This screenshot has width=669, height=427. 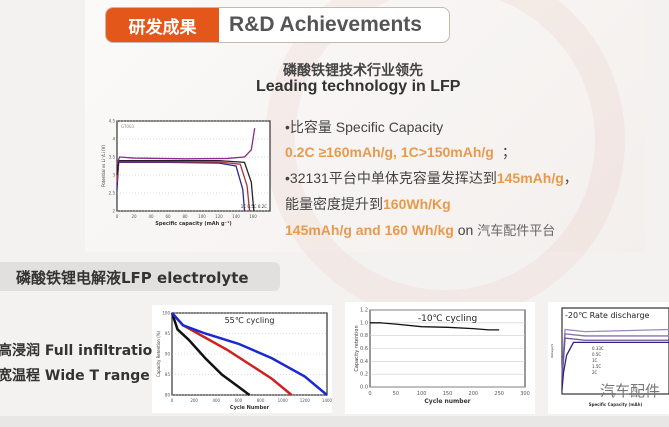 I want to click on x-tick-label: 20, so click(x=134, y=216).